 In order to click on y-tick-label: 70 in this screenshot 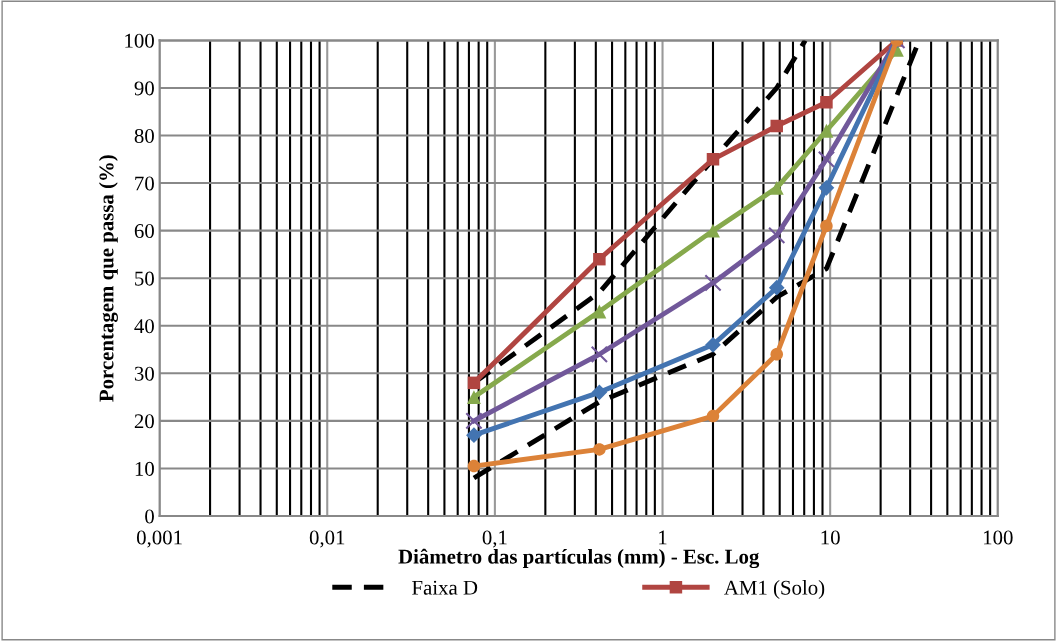, I will do `click(144, 183)`.